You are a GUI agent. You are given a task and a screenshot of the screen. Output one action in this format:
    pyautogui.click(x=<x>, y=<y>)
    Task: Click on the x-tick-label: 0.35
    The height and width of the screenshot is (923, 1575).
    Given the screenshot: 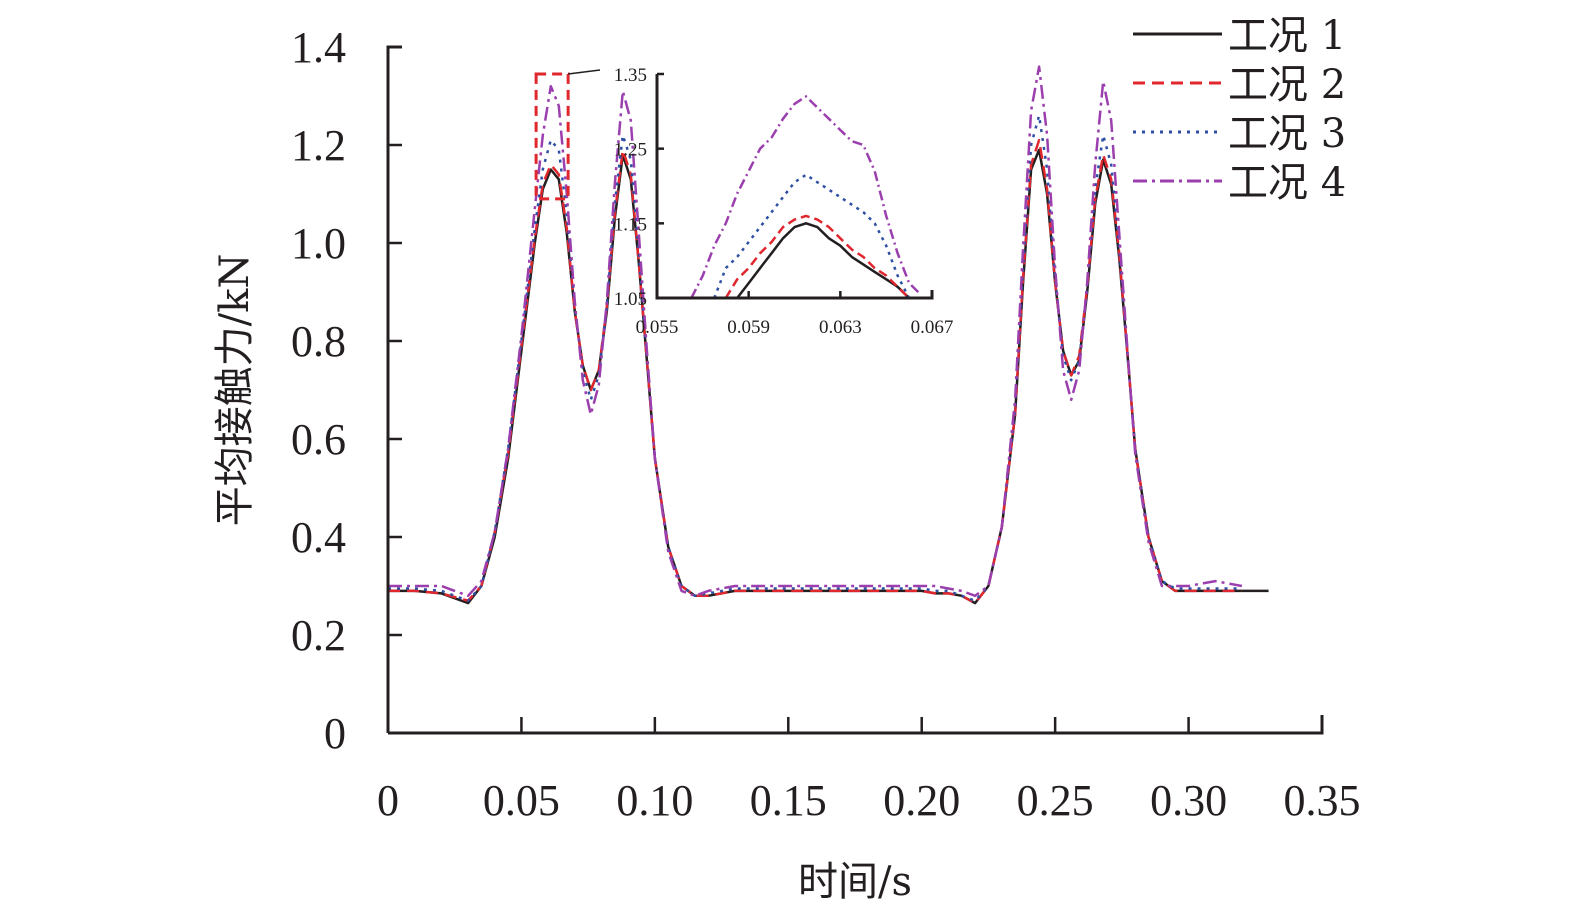 What is the action you would take?
    pyautogui.click(x=1322, y=800)
    